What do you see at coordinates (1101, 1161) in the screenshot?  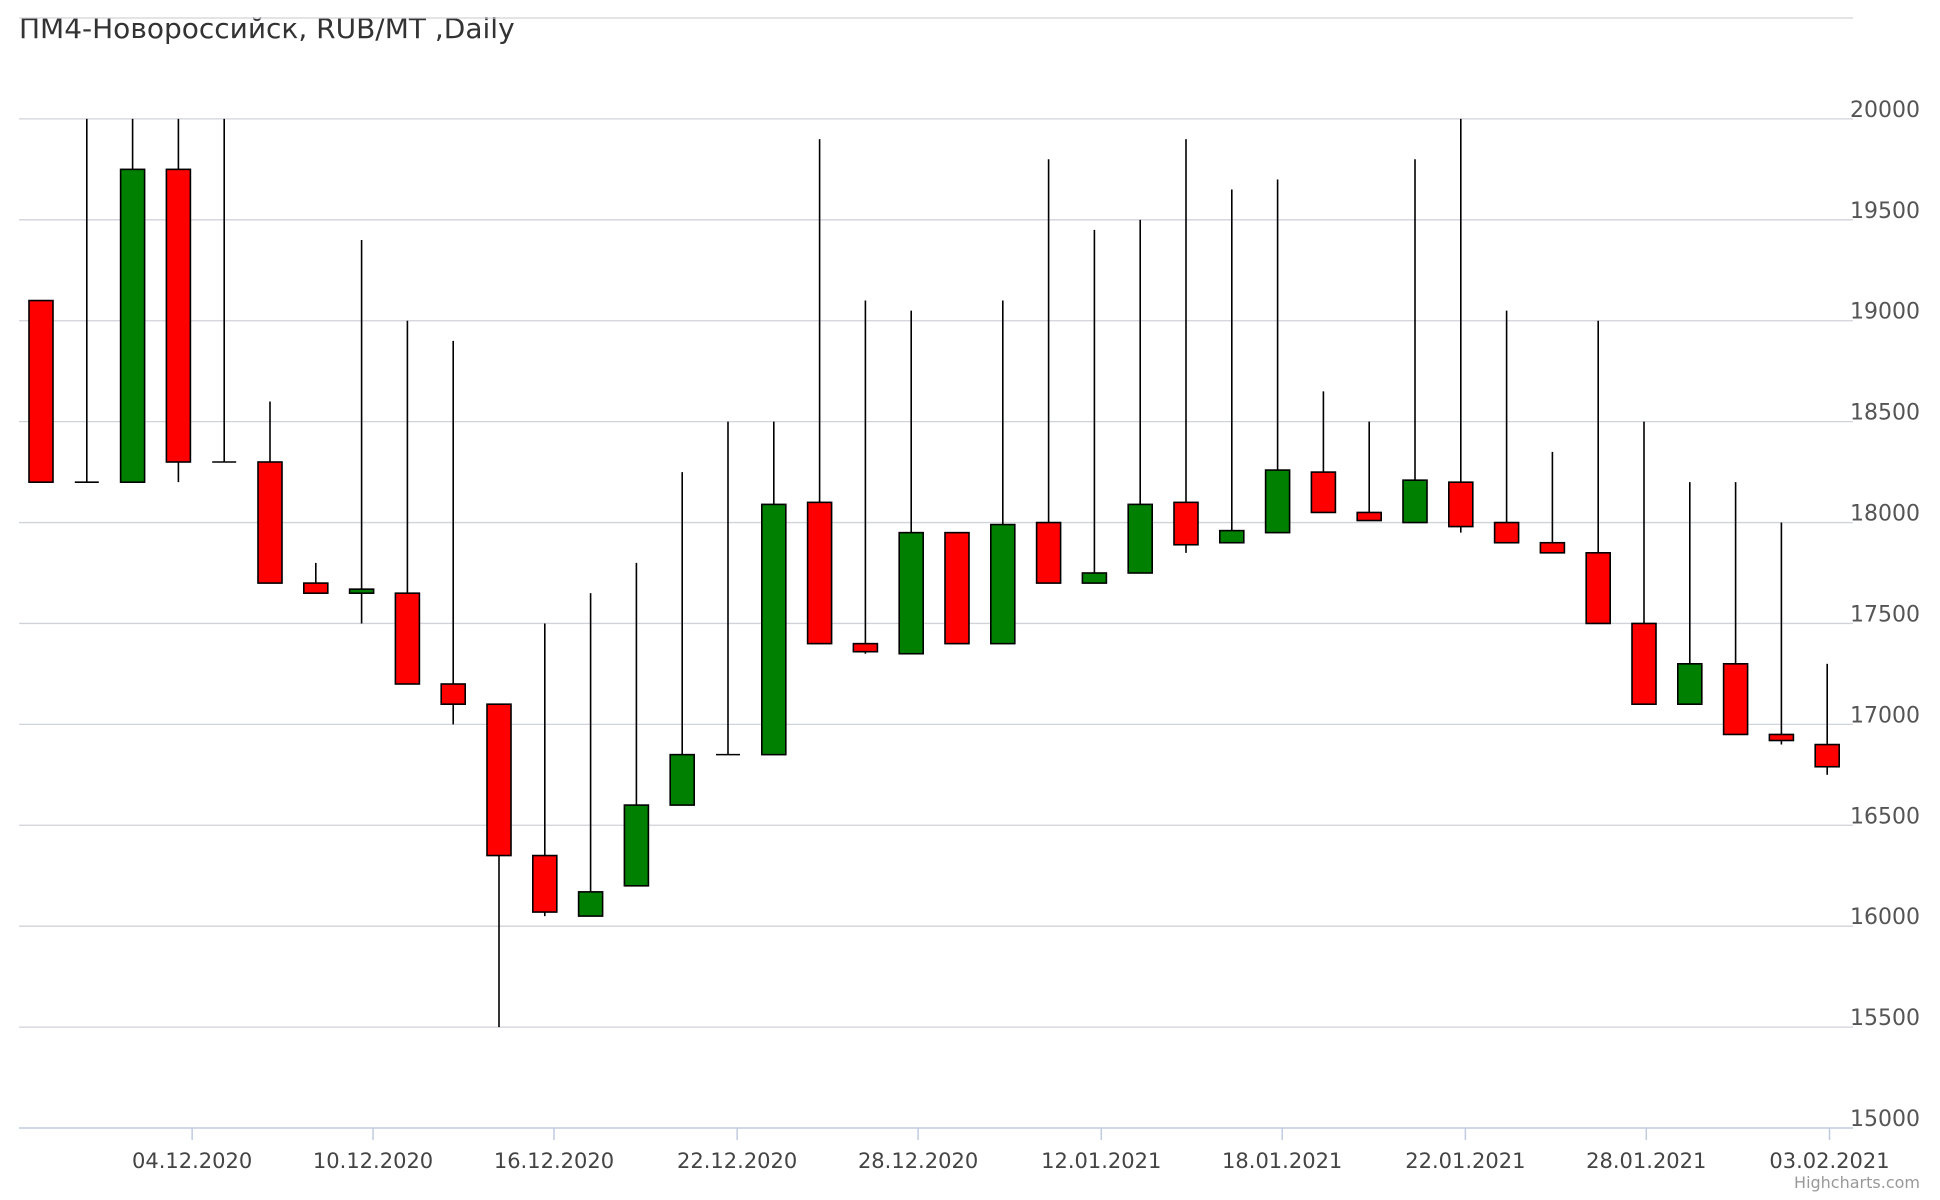 I see `x-tick-label: 12.01.2021` at bounding box center [1101, 1161].